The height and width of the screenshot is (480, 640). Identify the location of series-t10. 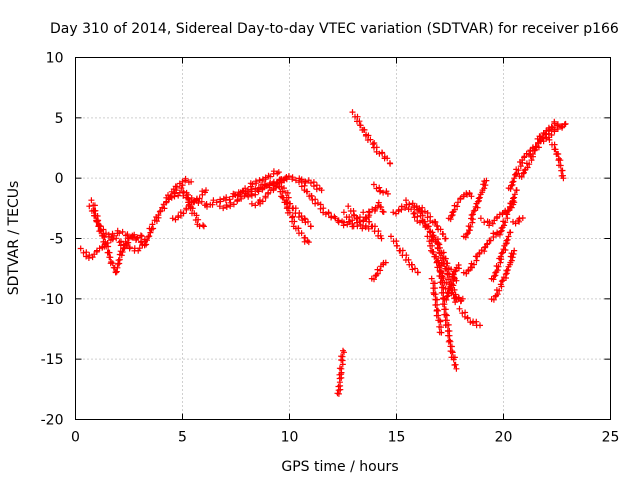
(268, 192).